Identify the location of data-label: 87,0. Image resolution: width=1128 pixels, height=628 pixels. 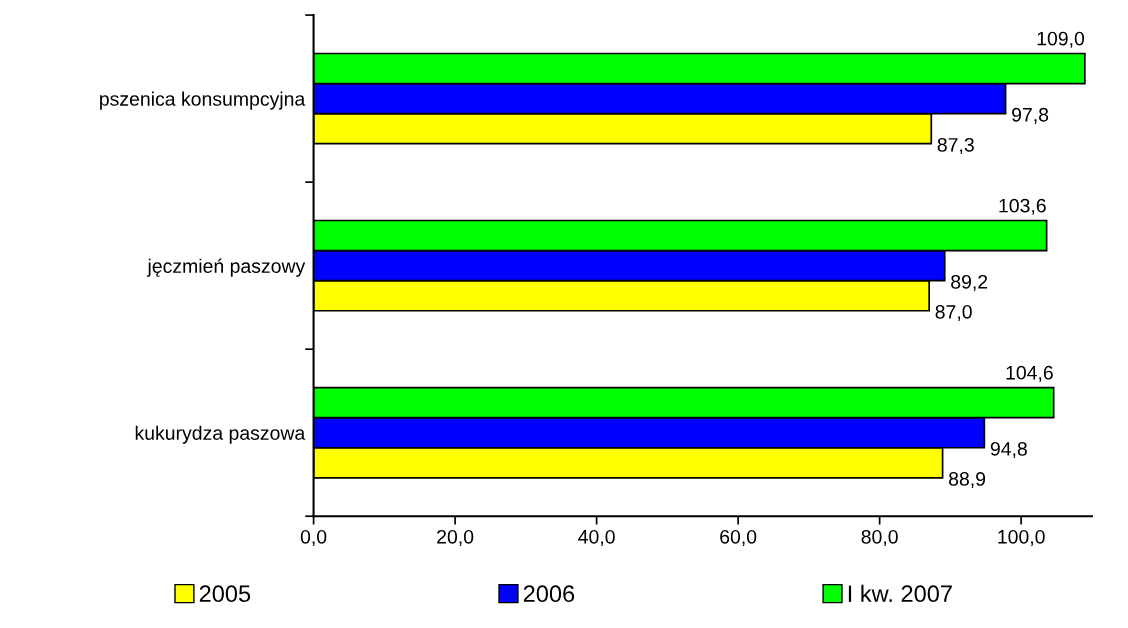
(953, 313).